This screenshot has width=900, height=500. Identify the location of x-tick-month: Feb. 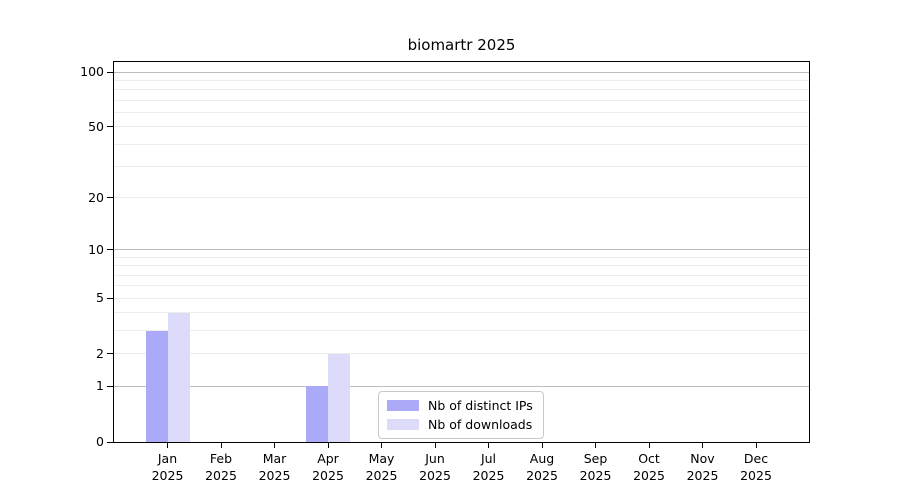
(221, 458).